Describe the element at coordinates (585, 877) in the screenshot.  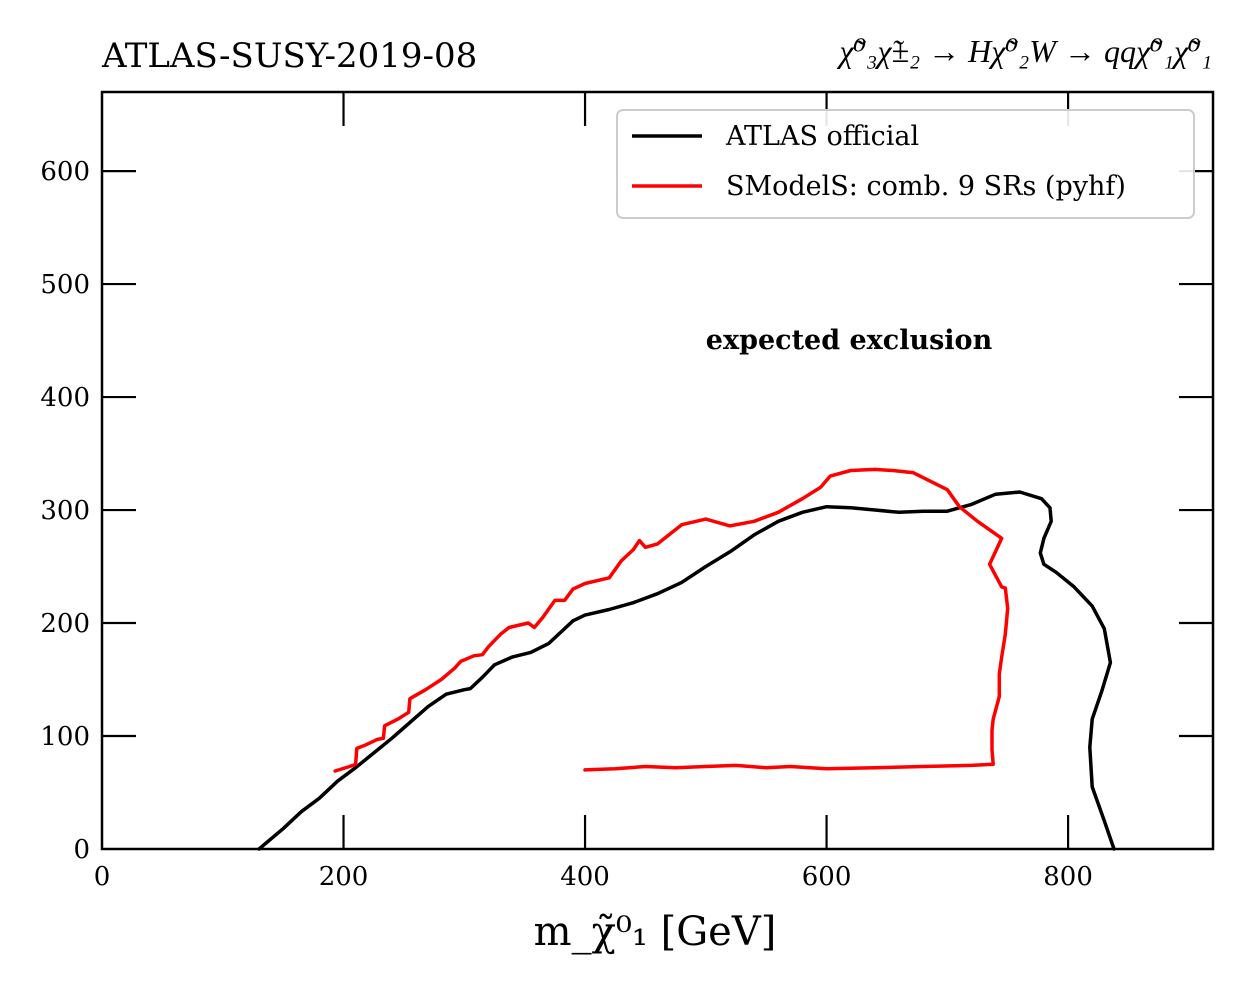
I see `x-tick-label: 400` at that location.